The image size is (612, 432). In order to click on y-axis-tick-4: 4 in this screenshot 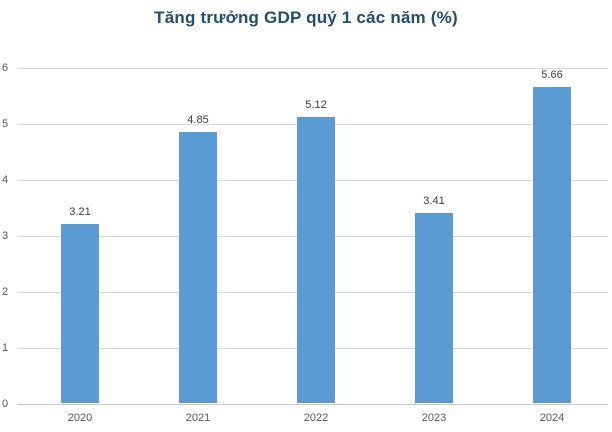, I will do `click(5, 180)`.